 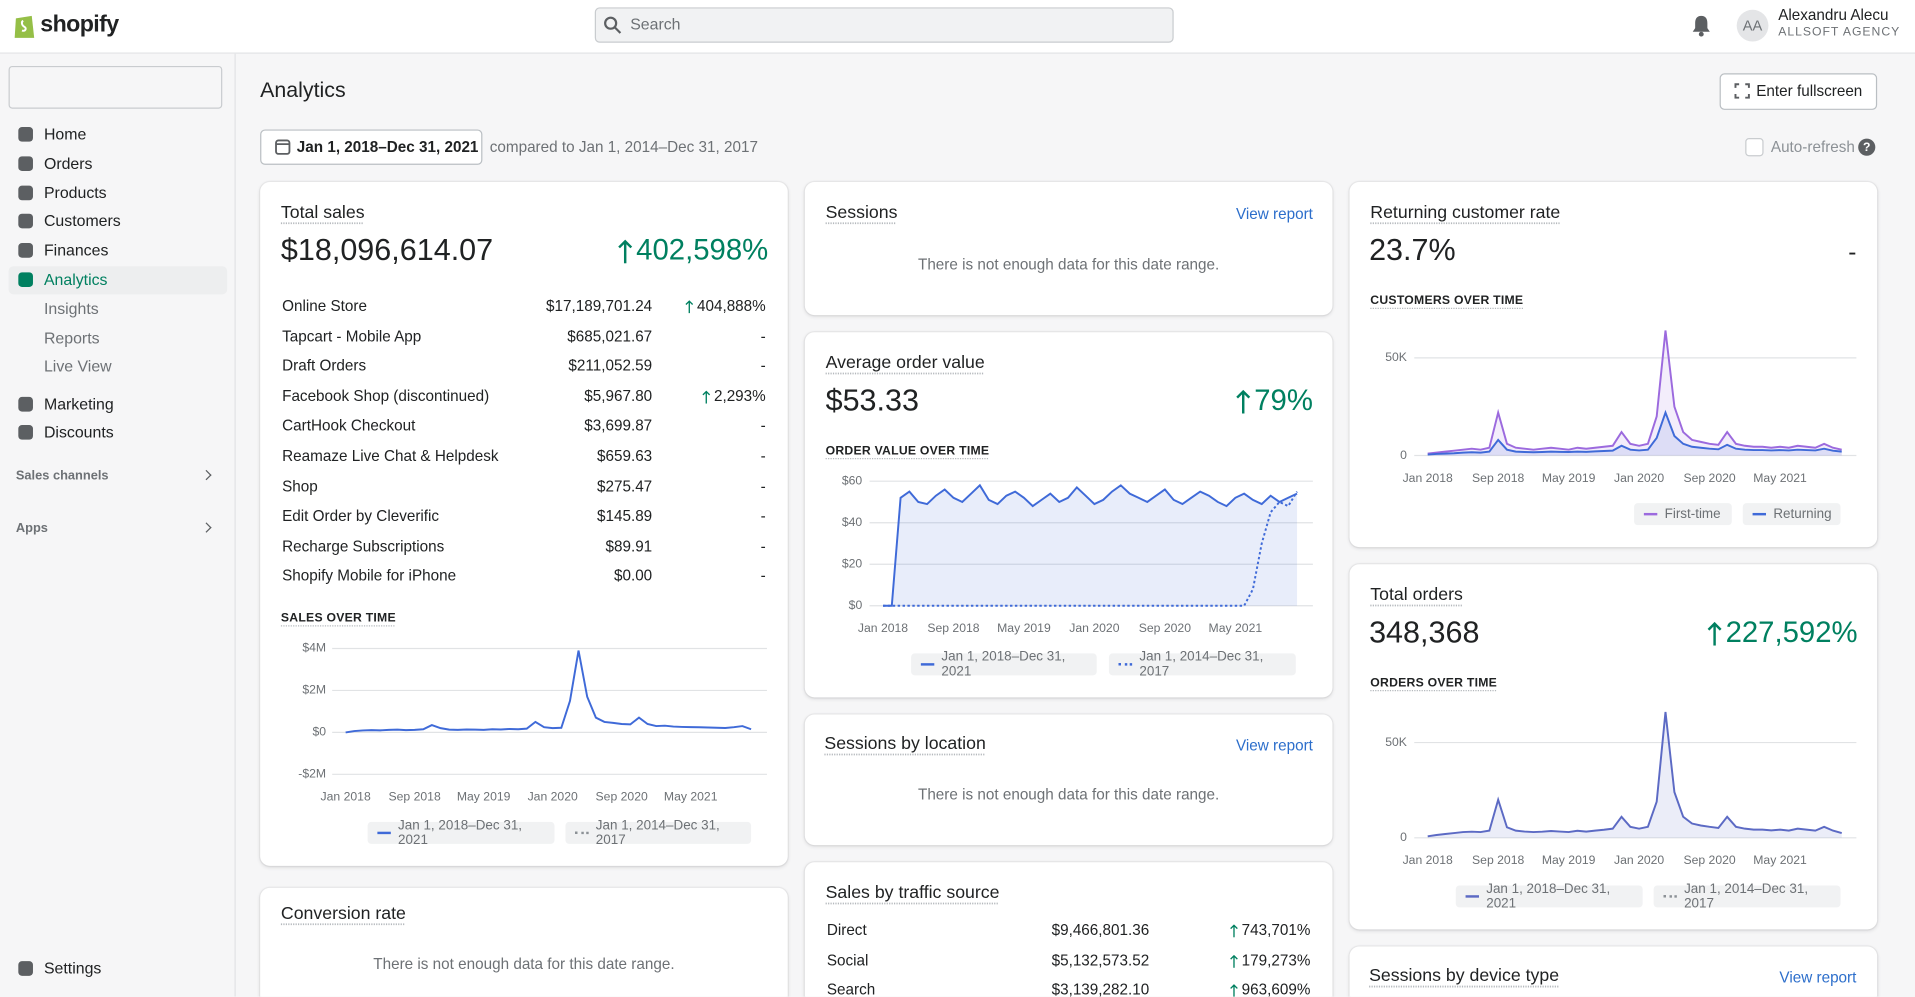 I want to click on nav-section: Sales channels, so click(x=62, y=476).